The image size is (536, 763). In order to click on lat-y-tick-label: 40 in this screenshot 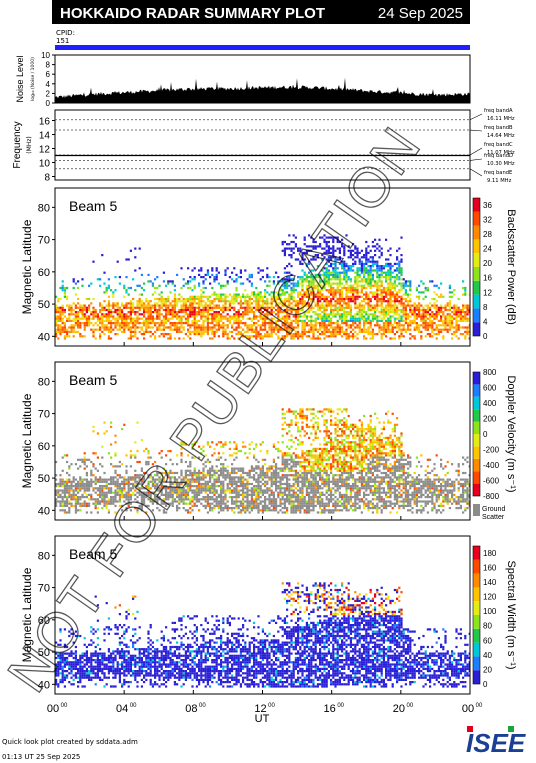, I will do `click(44, 337)`.